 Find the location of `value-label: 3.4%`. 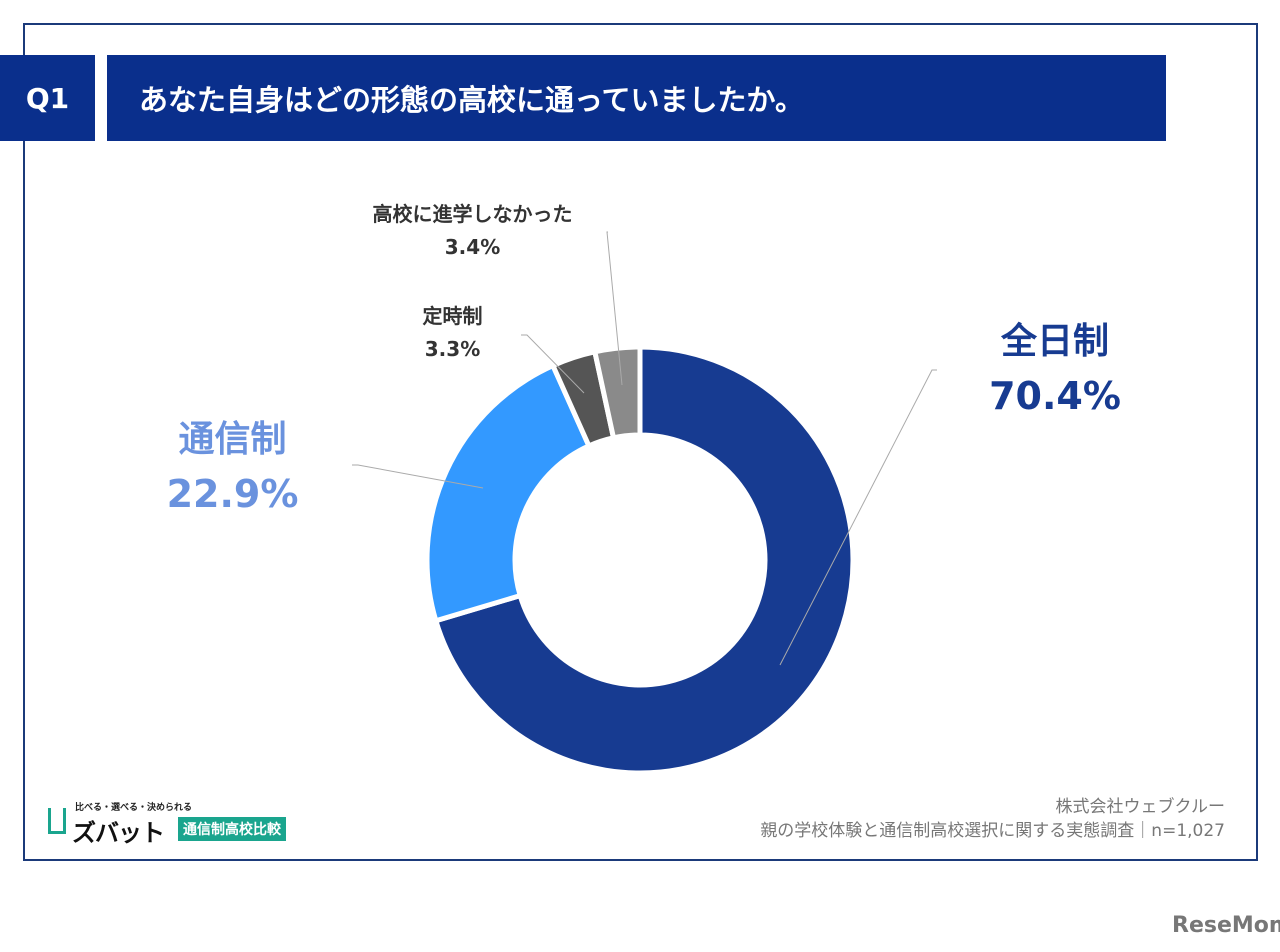

value-label: 3.4% is located at coordinates (472, 247).